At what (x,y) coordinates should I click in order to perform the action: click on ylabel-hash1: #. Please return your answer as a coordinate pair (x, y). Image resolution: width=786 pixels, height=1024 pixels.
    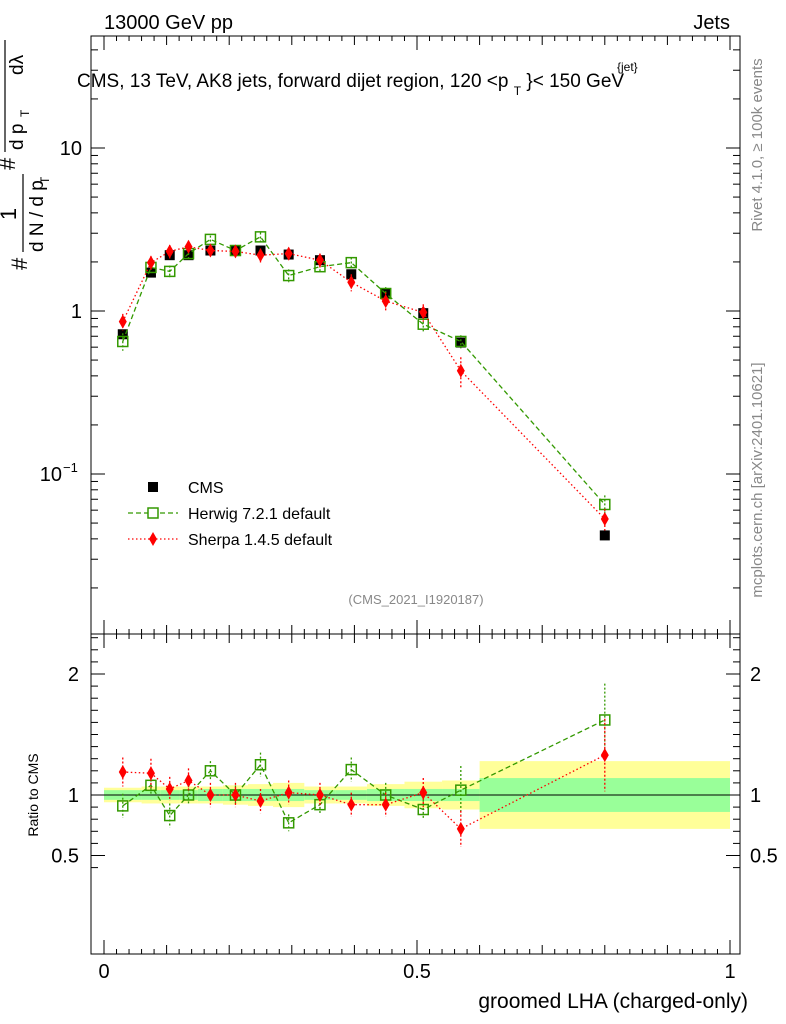
    Looking at the image, I should click on (19, 263).